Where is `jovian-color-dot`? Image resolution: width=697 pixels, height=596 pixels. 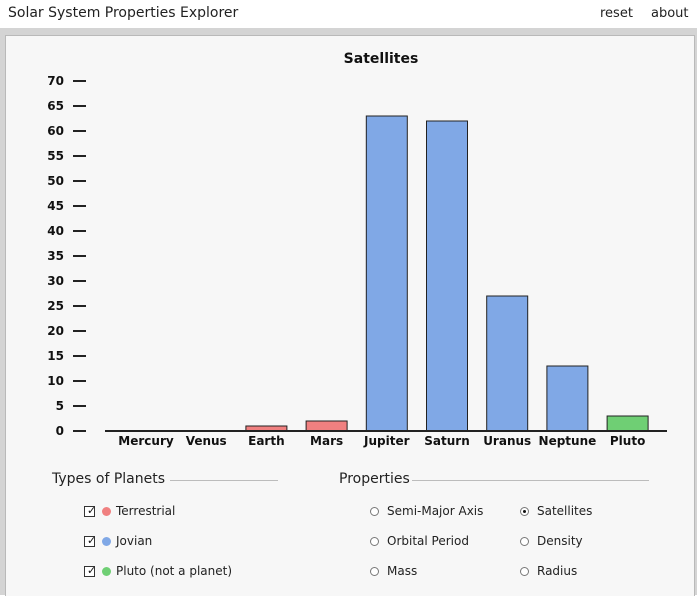
jovian-color-dot is located at coordinates (106, 541).